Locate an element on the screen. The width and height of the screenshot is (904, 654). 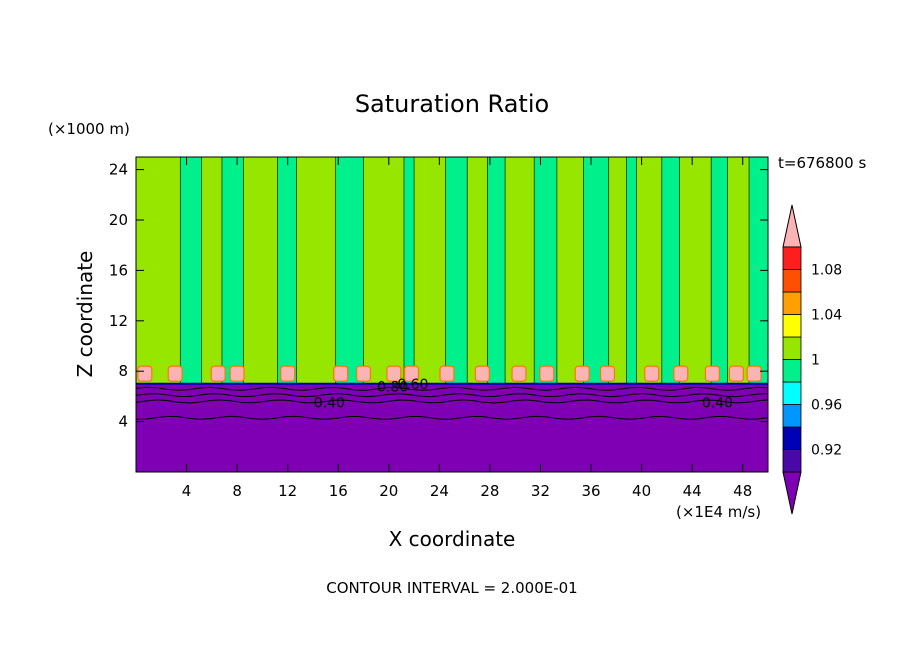
x-tick-label: 36 is located at coordinates (590, 491).